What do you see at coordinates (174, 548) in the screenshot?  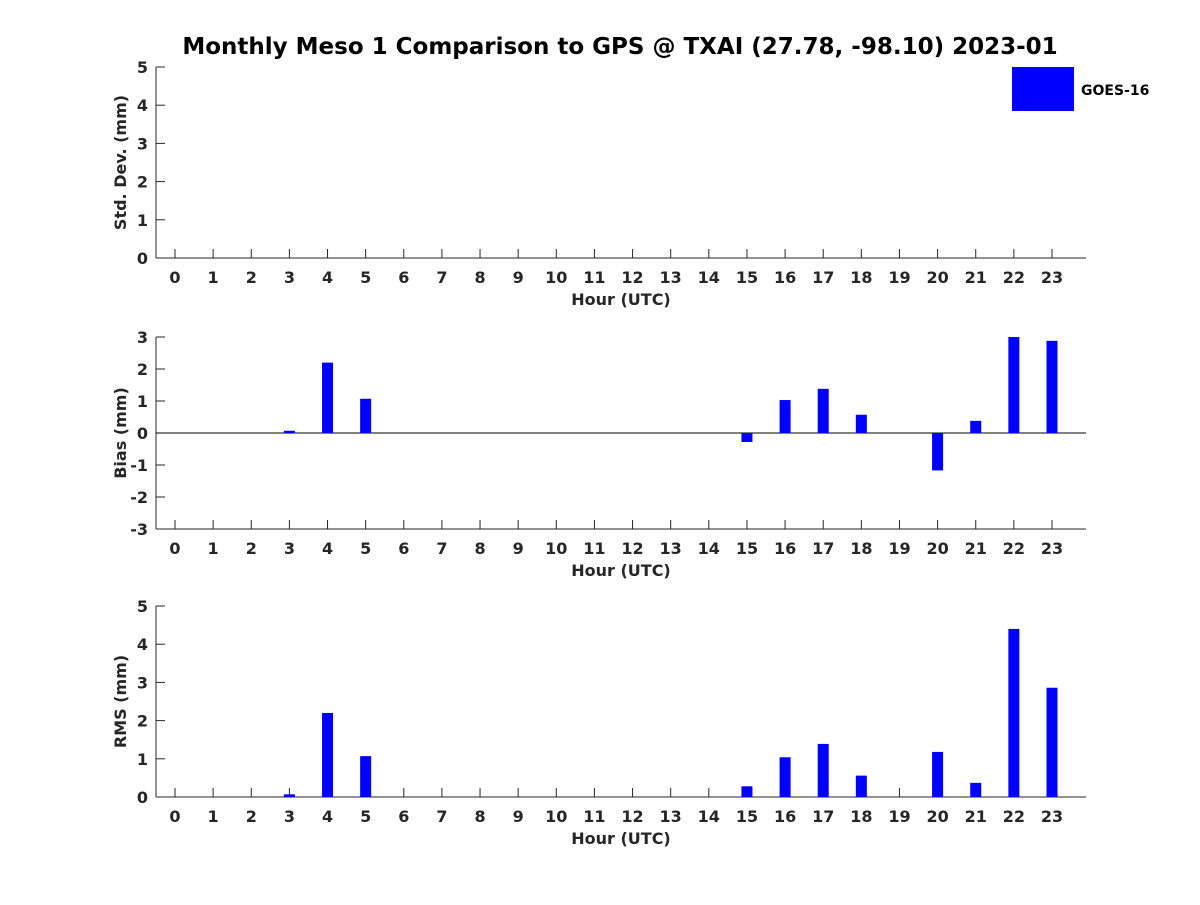 I see `bias-x-tick-label: 0` at bounding box center [174, 548].